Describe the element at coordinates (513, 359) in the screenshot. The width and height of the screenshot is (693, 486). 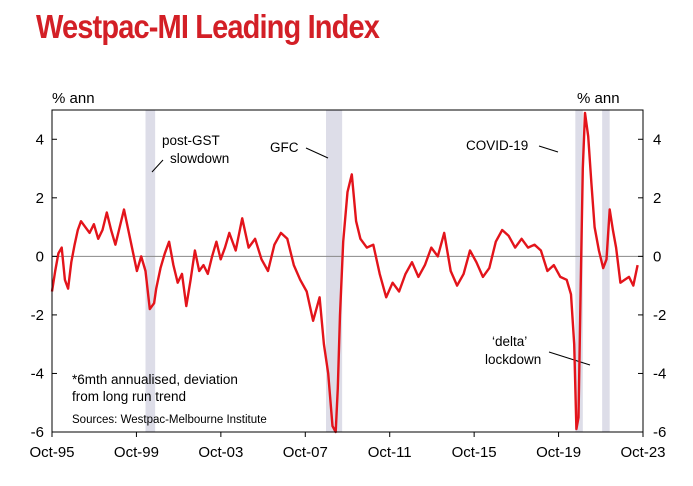
I see `annotation-delta-line2: lockdown` at that location.